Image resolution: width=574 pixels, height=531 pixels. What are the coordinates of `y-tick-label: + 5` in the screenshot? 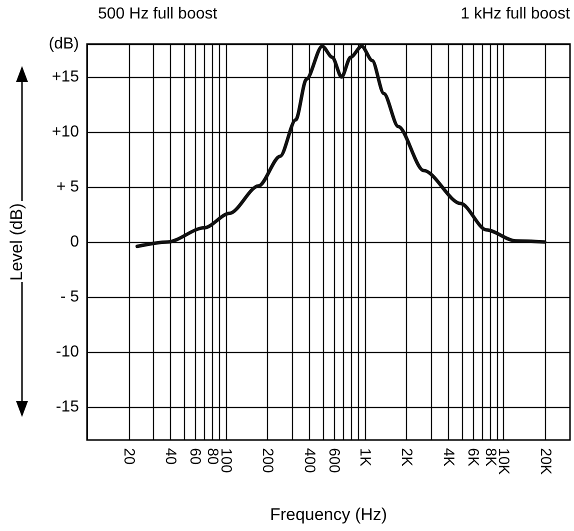 It's located at (68, 187).